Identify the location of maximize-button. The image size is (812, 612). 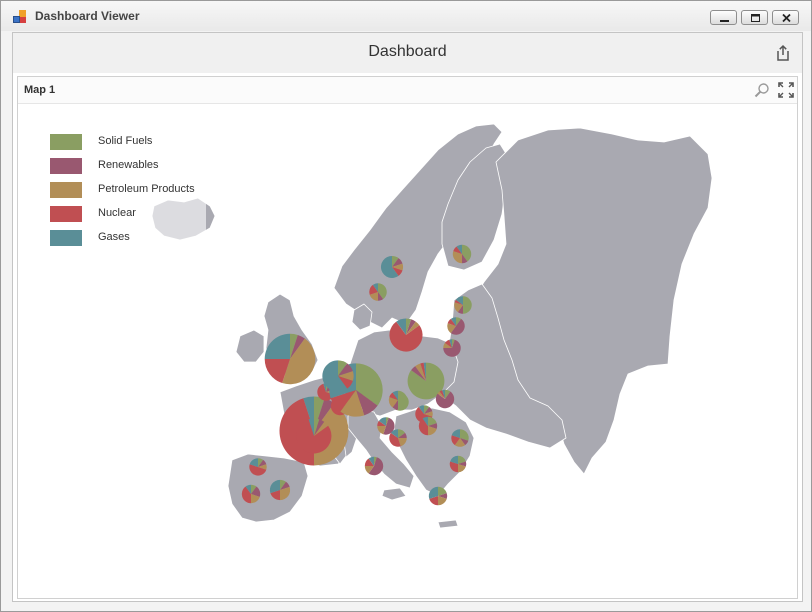
(754, 17).